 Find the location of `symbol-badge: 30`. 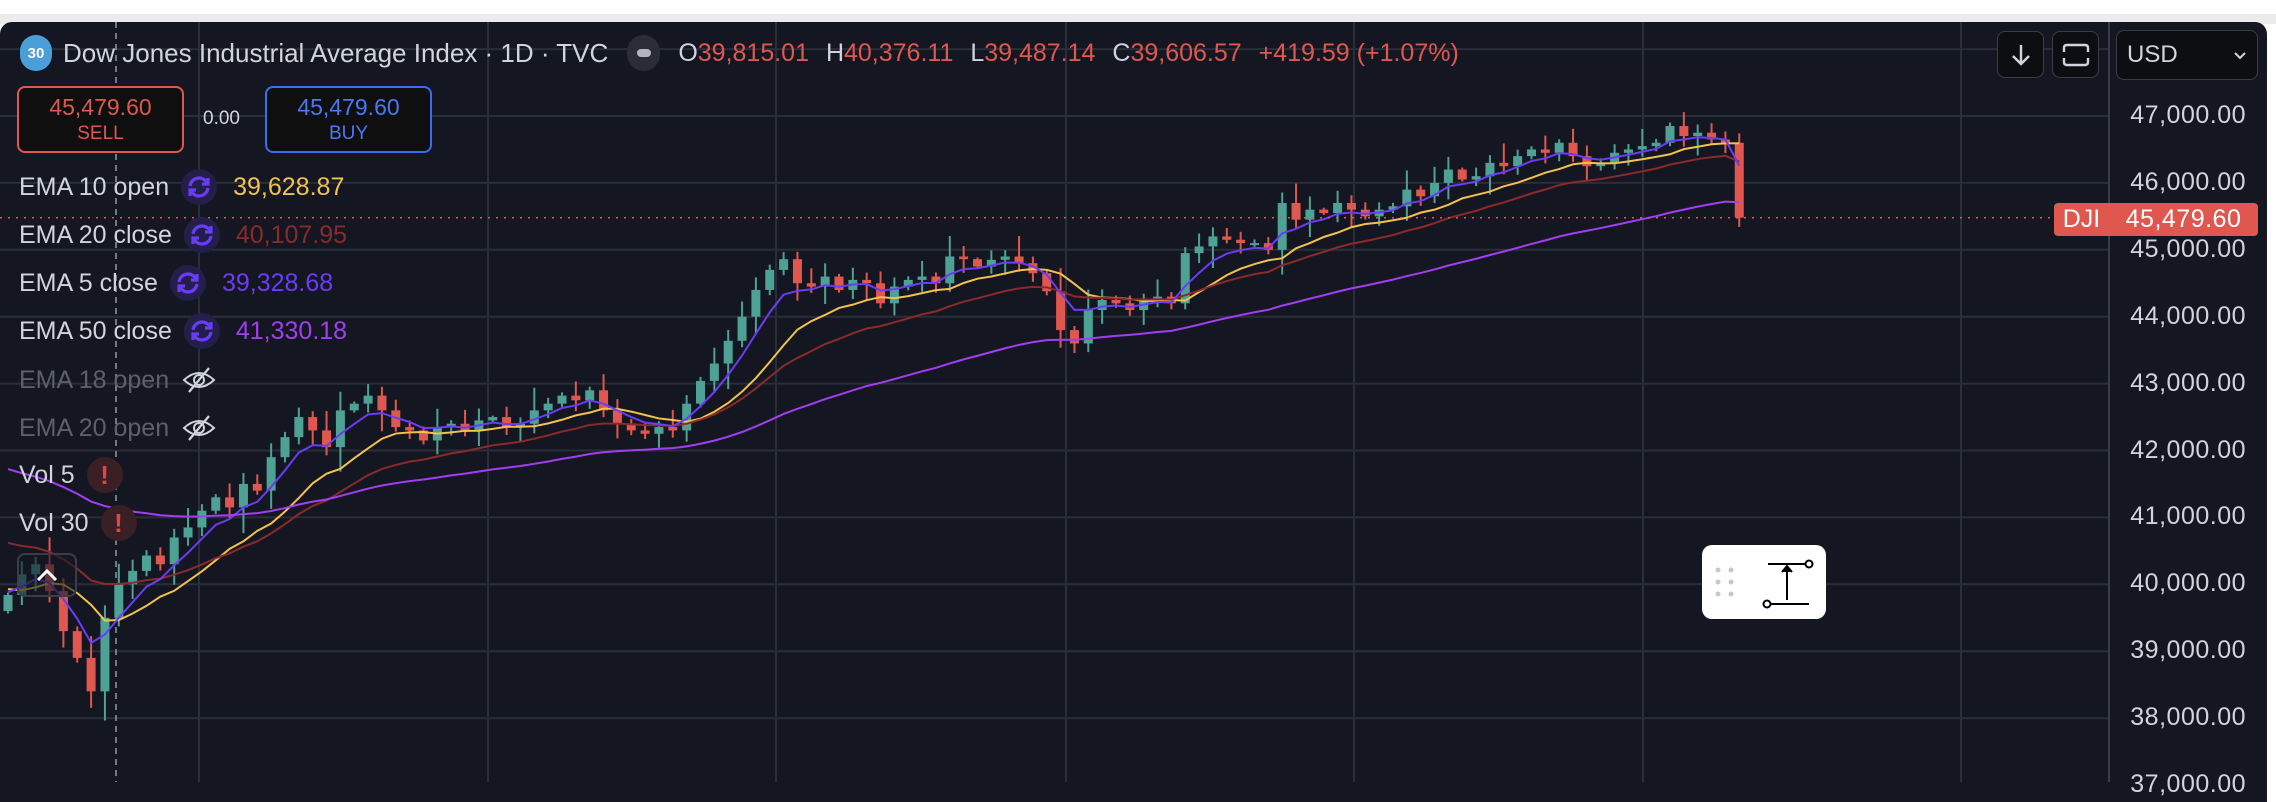

symbol-badge: 30 is located at coordinates (36, 53).